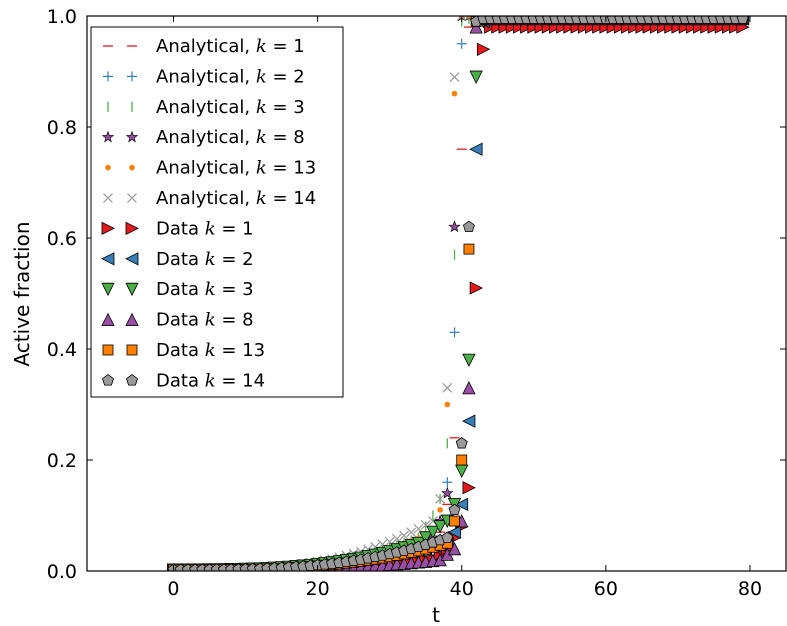 The image size is (787, 626). Describe the element at coordinates (205, 228) in the screenshot. I see `legend-label: Data k = 1` at that location.